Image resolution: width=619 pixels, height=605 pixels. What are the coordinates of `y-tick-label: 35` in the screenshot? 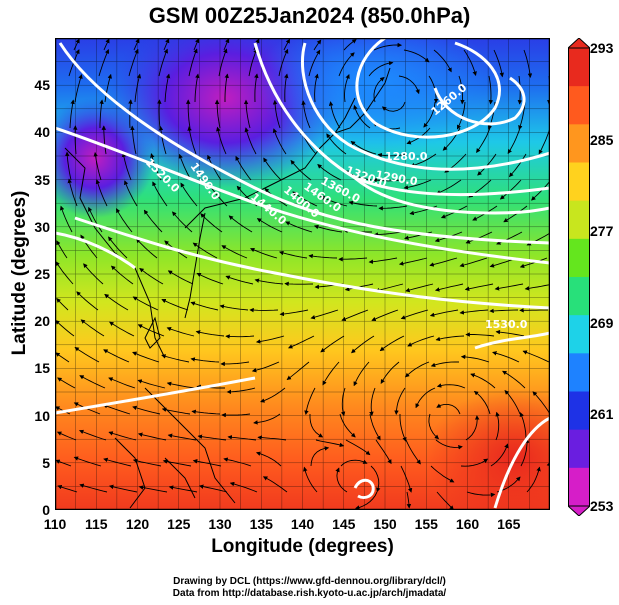 It's located at (42, 179).